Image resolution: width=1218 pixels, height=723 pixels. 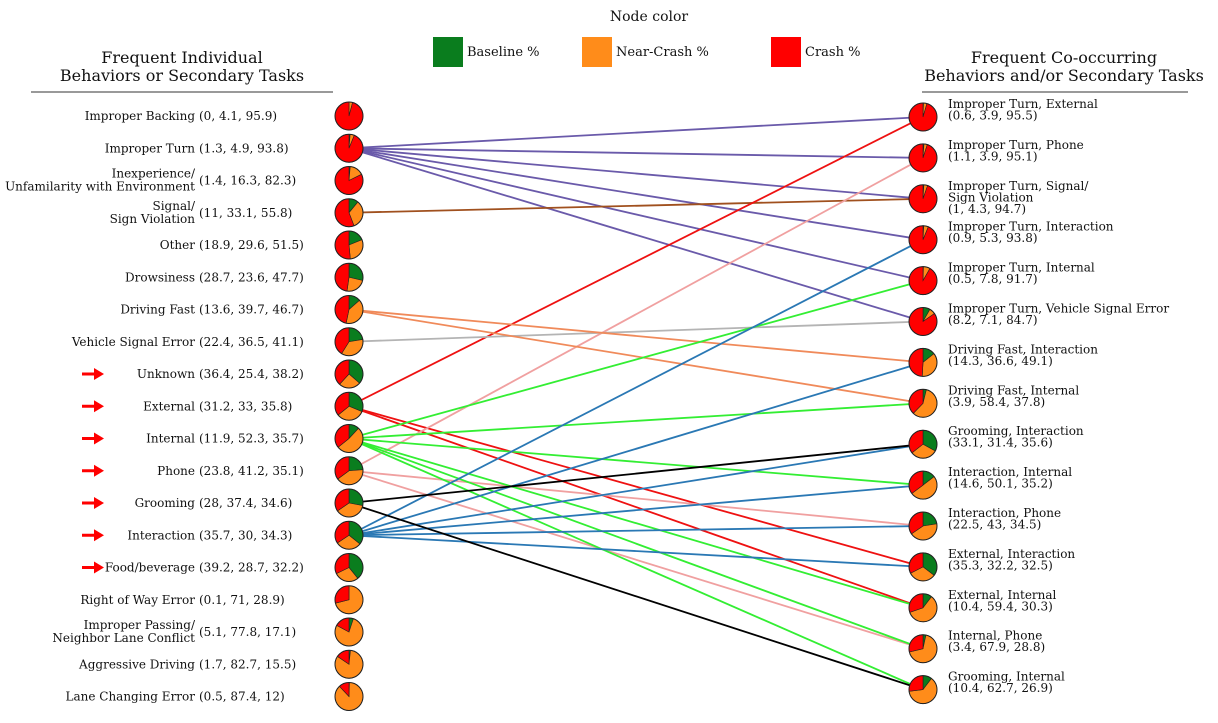 I want to click on edge-L10-R12, so click(x=636, y=523).